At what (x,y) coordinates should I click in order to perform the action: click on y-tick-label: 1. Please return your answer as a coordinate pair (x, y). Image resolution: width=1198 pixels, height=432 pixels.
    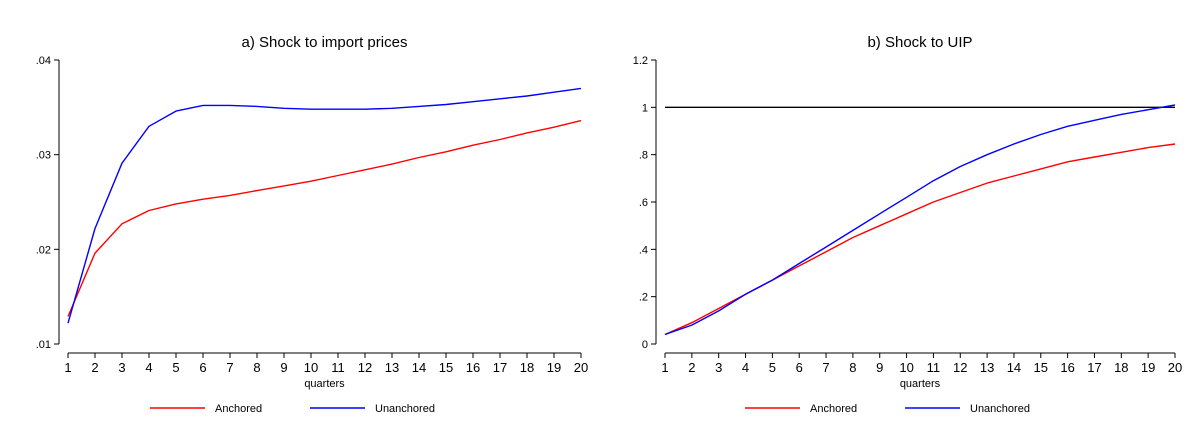
    Looking at the image, I should click on (645, 108).